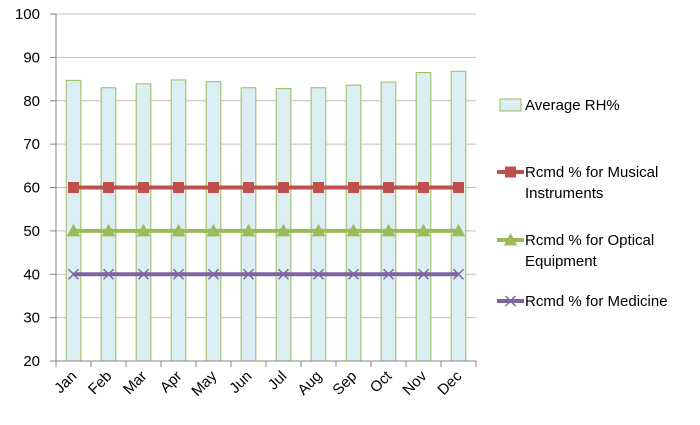 The height and width of the screenshot is (425, 700). I want to click on legend-label: Rcmd % for Medicine, so click(596, 301).